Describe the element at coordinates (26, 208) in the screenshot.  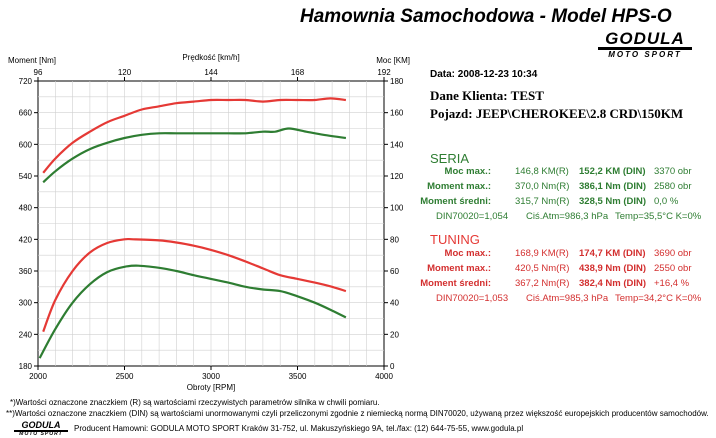
I see `y-tick-label: 480` at that location.